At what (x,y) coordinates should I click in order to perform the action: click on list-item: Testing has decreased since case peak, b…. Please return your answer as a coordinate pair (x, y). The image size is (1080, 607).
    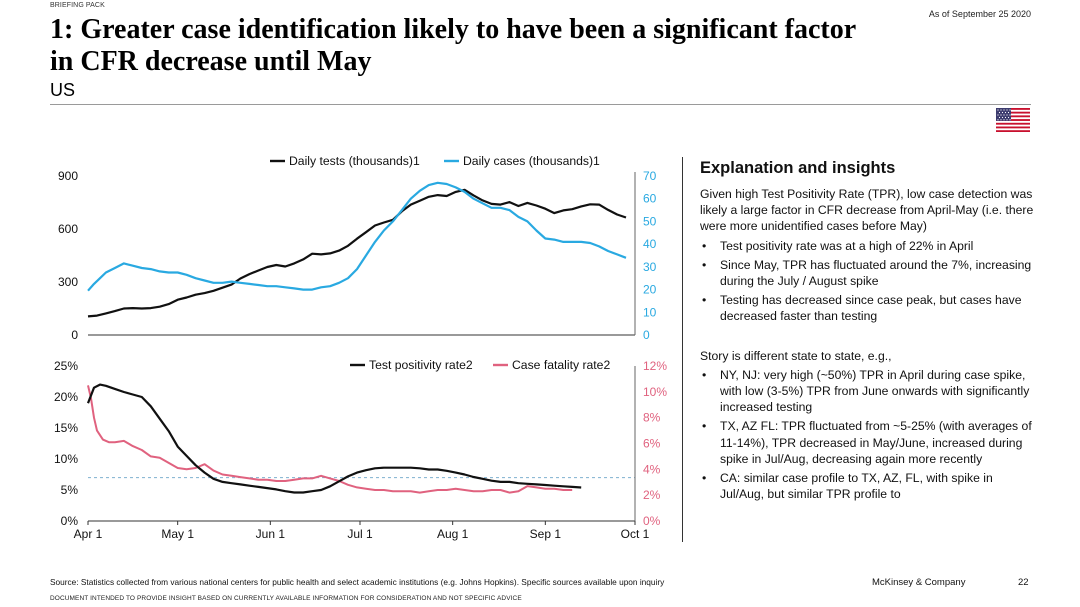
    Looking at the image, I should click on (870, 308).